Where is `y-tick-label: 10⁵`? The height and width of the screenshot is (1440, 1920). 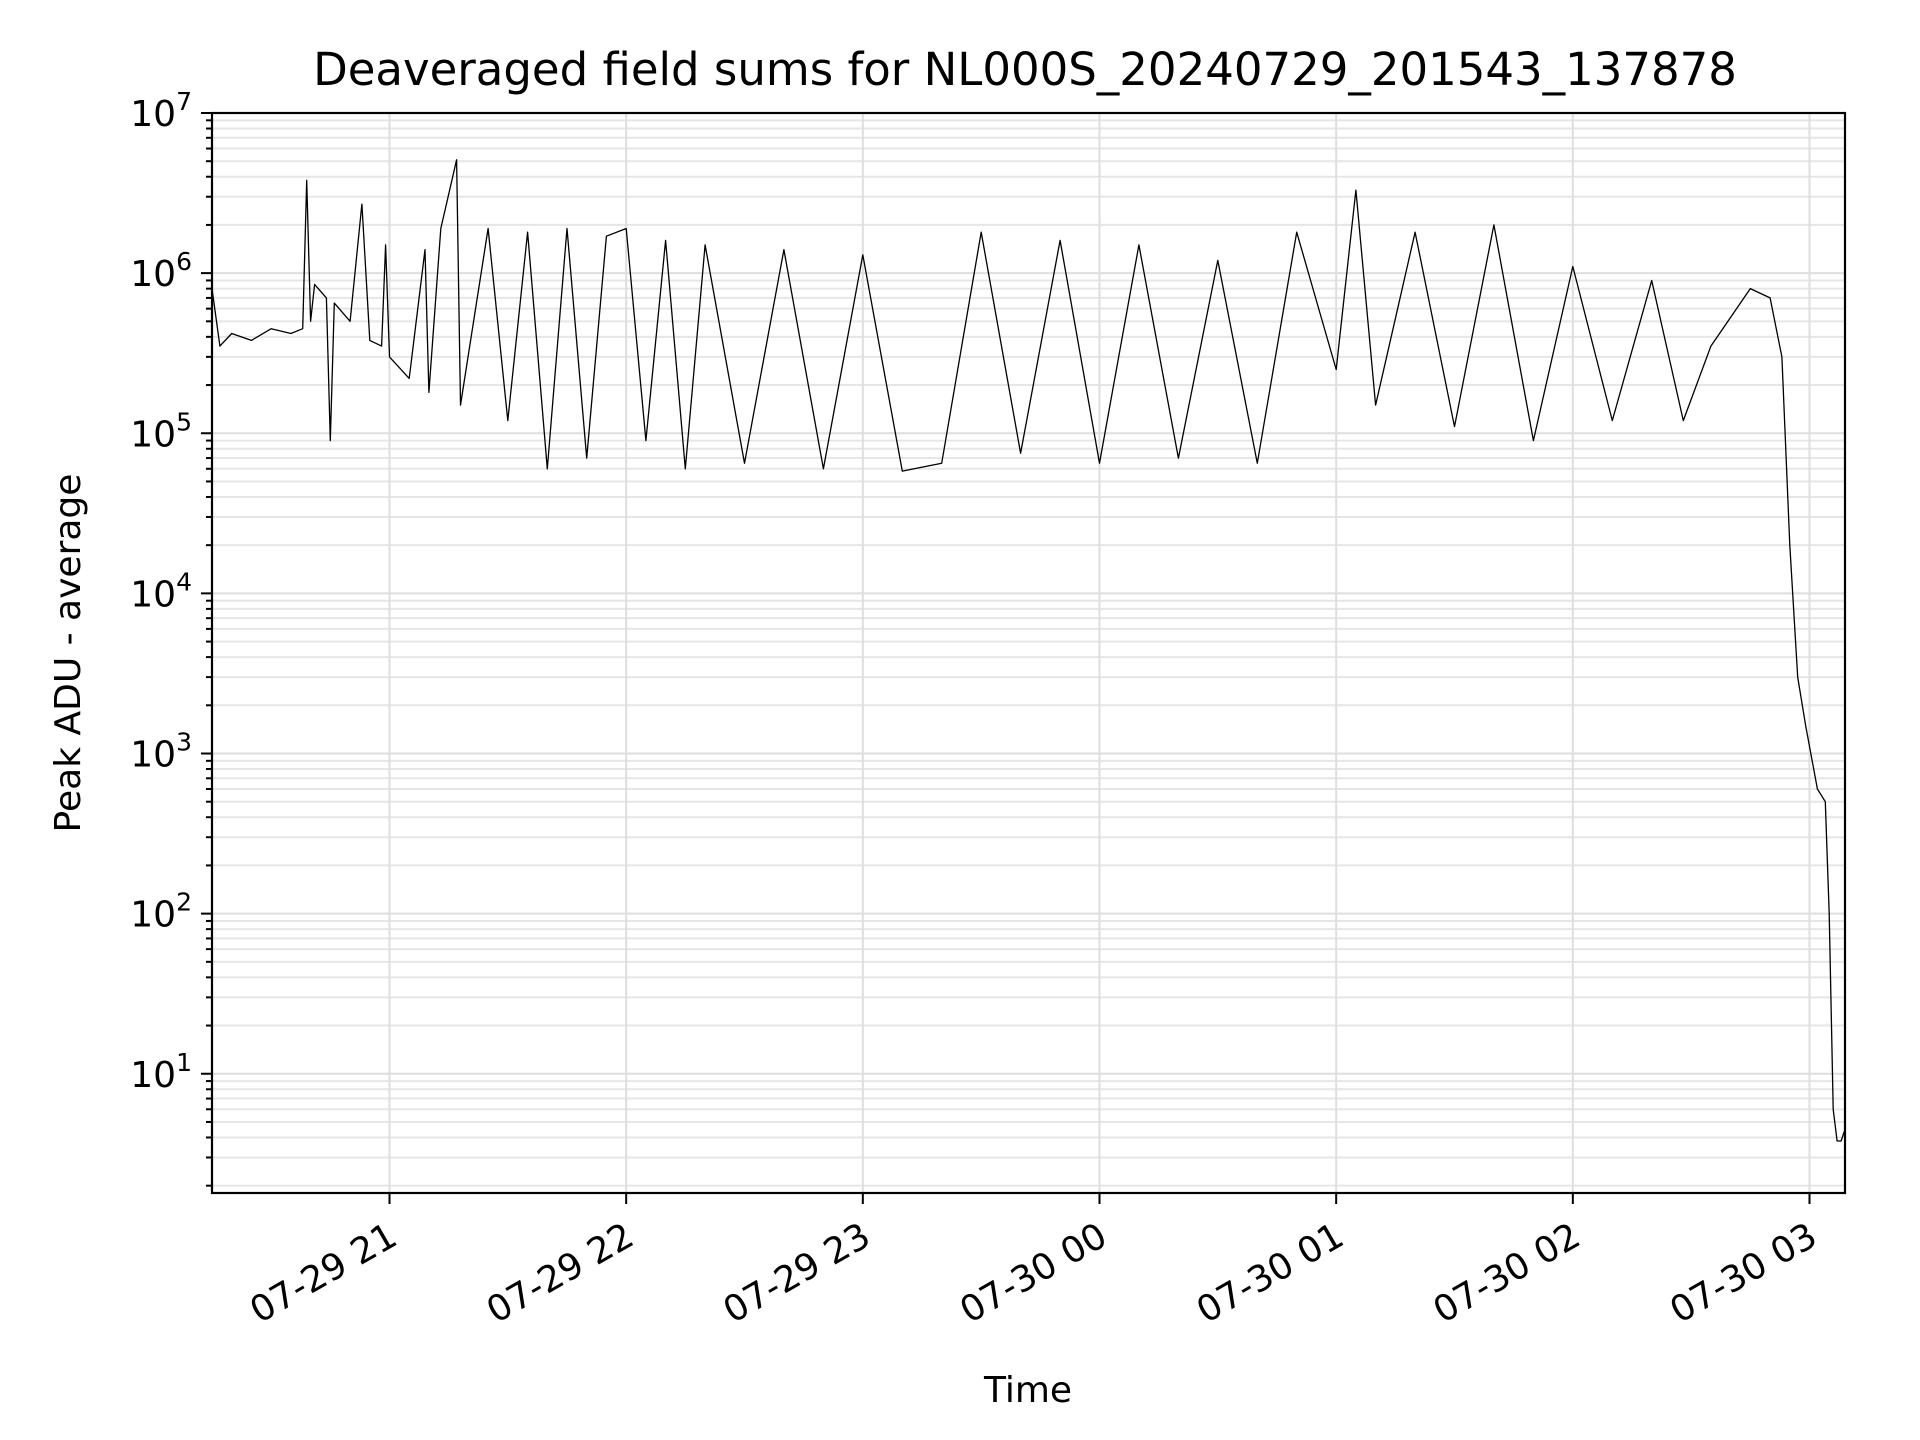 y-tick-label: 10⁵ is located at coordinates (161, 431).